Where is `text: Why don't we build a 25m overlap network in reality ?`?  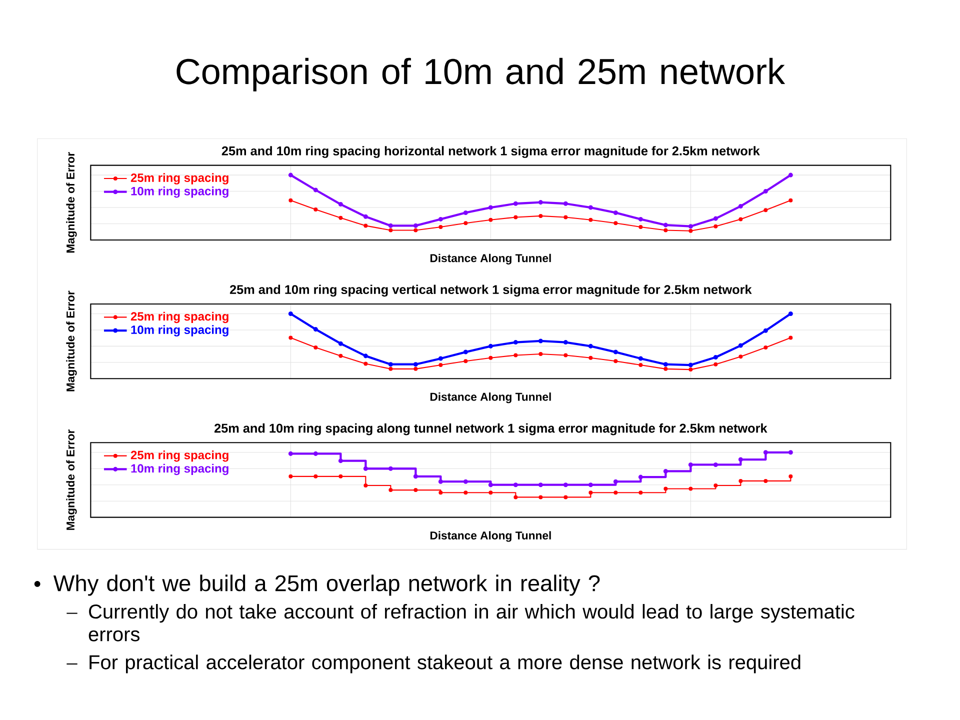
text: Why don't we build a 25m overlap network in reality ? is located at coordinates (326, 585).